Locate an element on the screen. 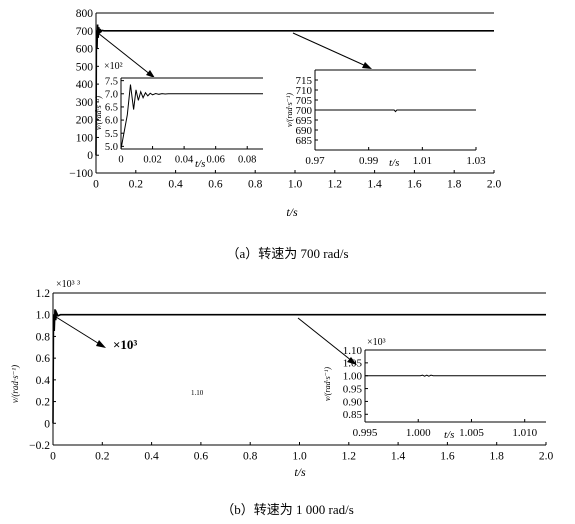 This screenshot has height=524, width=575. chart-a-inset-2-x-tick-label: 0.99 is located at coordinates (369, 161).